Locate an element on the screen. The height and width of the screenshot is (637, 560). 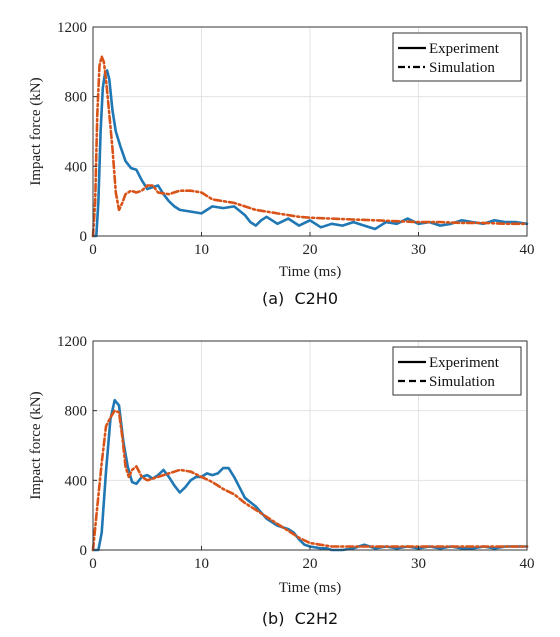
panel-caption: (b) C2H2 is located at coordinates (300, 618).